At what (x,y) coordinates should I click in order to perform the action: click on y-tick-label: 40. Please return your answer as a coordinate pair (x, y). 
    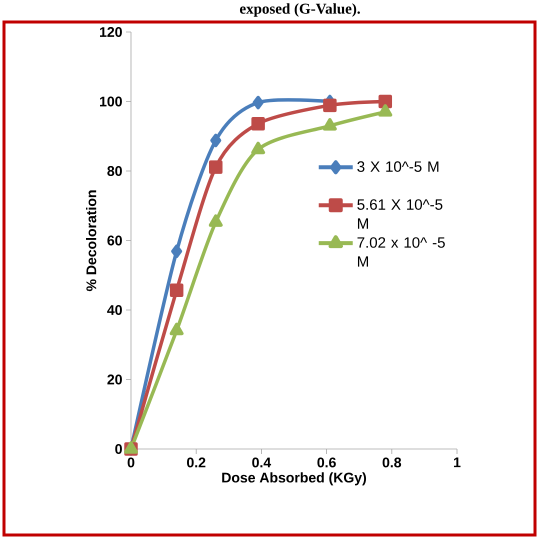
    Looking at the image, I should click on (114, 310).